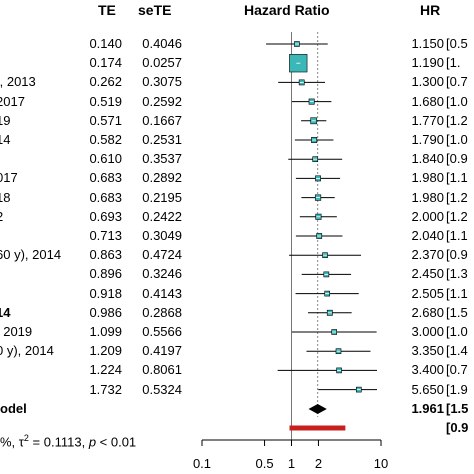 The width and height of the screenshot is (474, 474). What do you see at coordinates (105, 63) in the screenshot?
I see `study-te: 0.174` at bounding box center [105, 63].